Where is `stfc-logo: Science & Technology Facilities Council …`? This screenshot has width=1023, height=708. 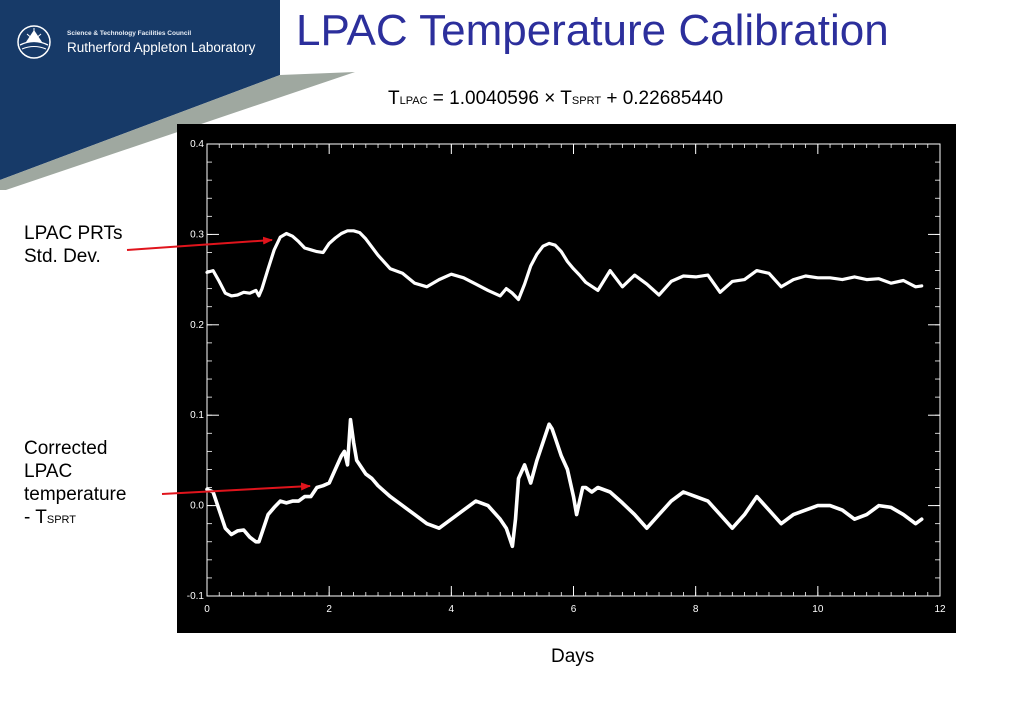 stfc-logo: Science & Technology Facilities Council … is located at coordinates (146, 42).